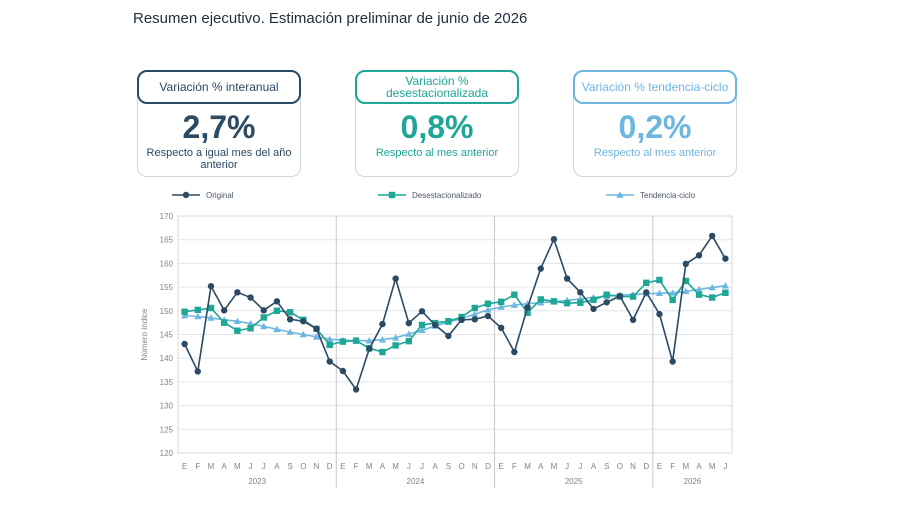 The width and height of the screenshot is (900, 505). Describe the element at coordinates (655, 87) in the screenshot. I see `kpi-card-header: Variación % tendencia-ciclo` at that location.